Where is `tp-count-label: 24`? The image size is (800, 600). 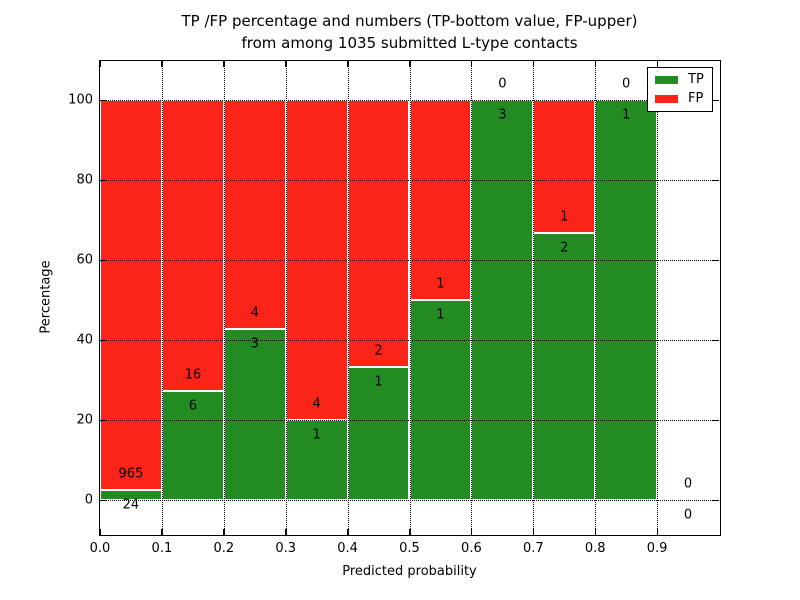
tp-count-label: 24 is located at coordinates (131, 505).